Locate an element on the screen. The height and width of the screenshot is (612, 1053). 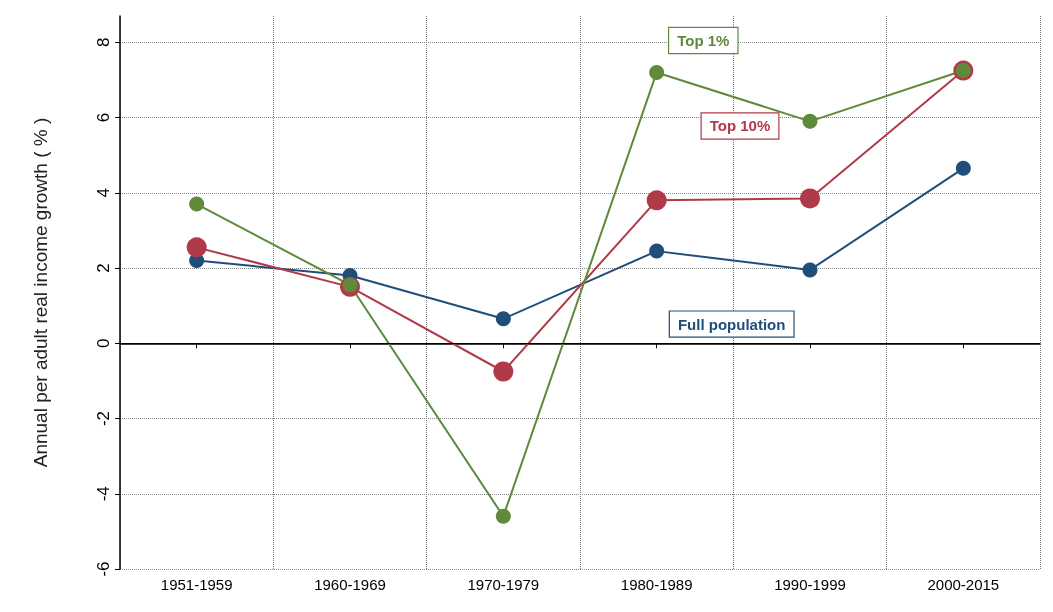
y-tick-label: 6 is located at coordinates (103, 117).